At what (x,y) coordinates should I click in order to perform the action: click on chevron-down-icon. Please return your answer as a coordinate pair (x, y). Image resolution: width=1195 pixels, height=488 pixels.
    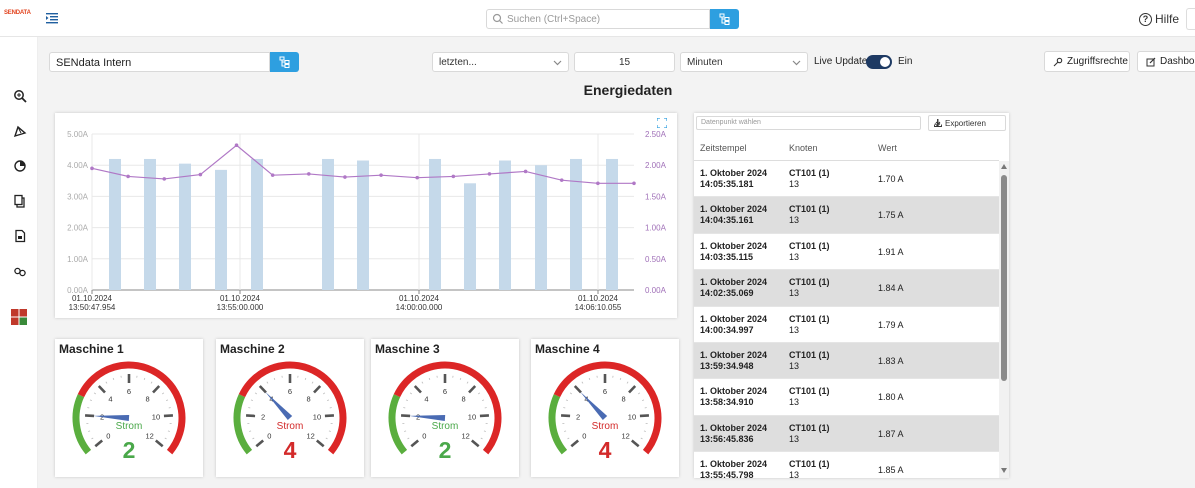
    Looking at the image, I should click on (796, 63).